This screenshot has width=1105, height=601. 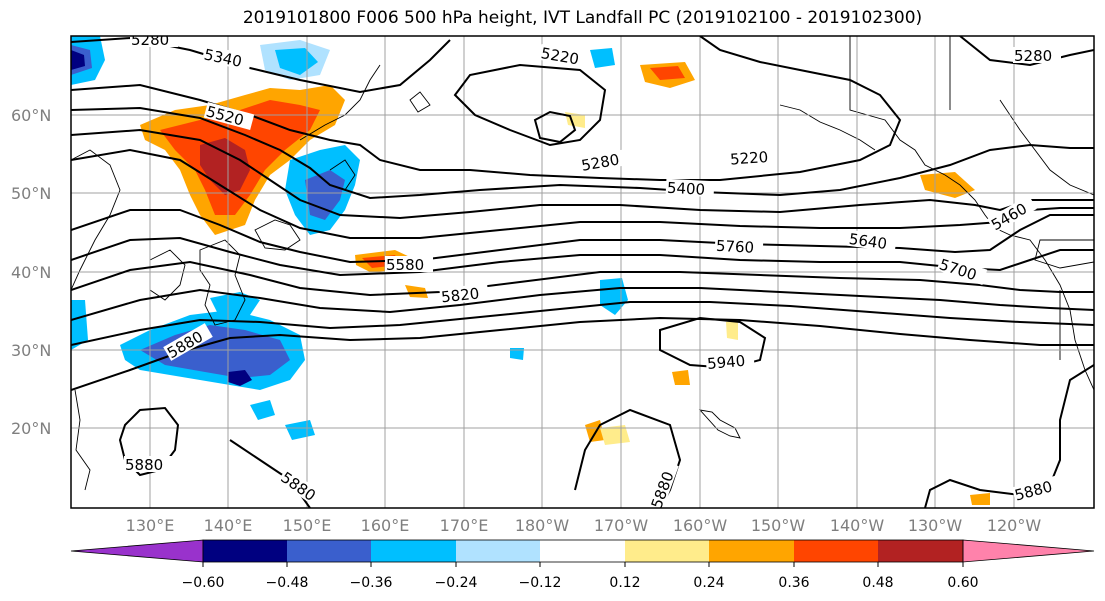 What do you see at coordinates (460, 295) in the screenshot?
I see `contour-label: 5820` at bounding box center [460, 295].